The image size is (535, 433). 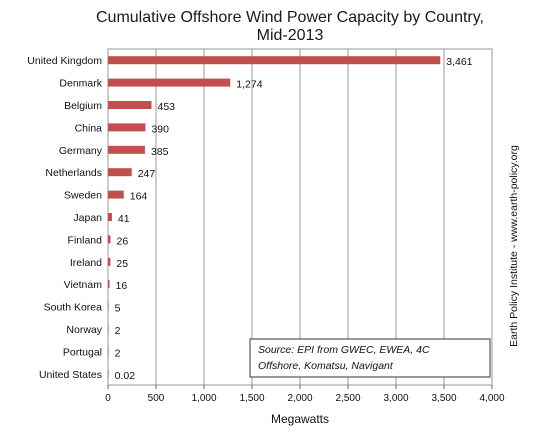 I want to click on category-label: Japan, so click(x=87, y=218).